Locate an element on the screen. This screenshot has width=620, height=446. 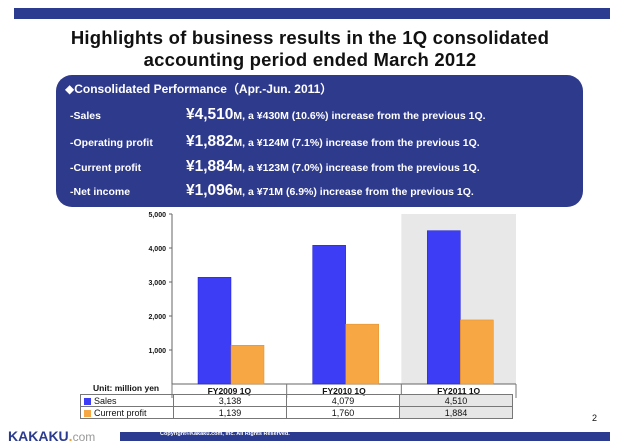
table-cell: 3,138 is located at coordinates (230, 400).